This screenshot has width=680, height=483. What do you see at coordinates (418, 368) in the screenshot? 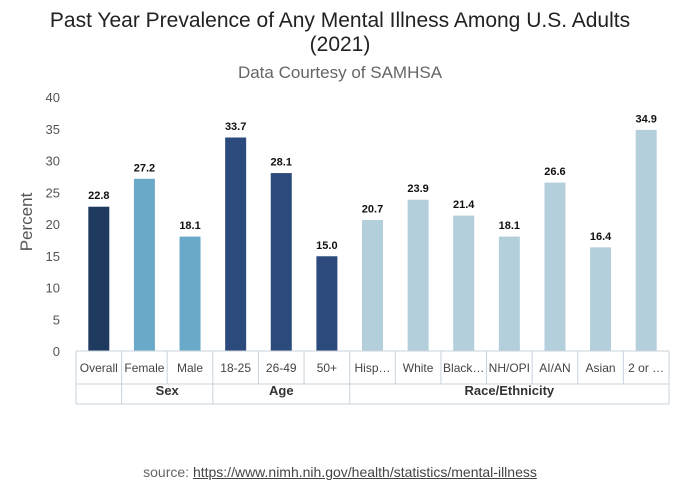
I see `category-label: White` at bounding box center [418, 368].